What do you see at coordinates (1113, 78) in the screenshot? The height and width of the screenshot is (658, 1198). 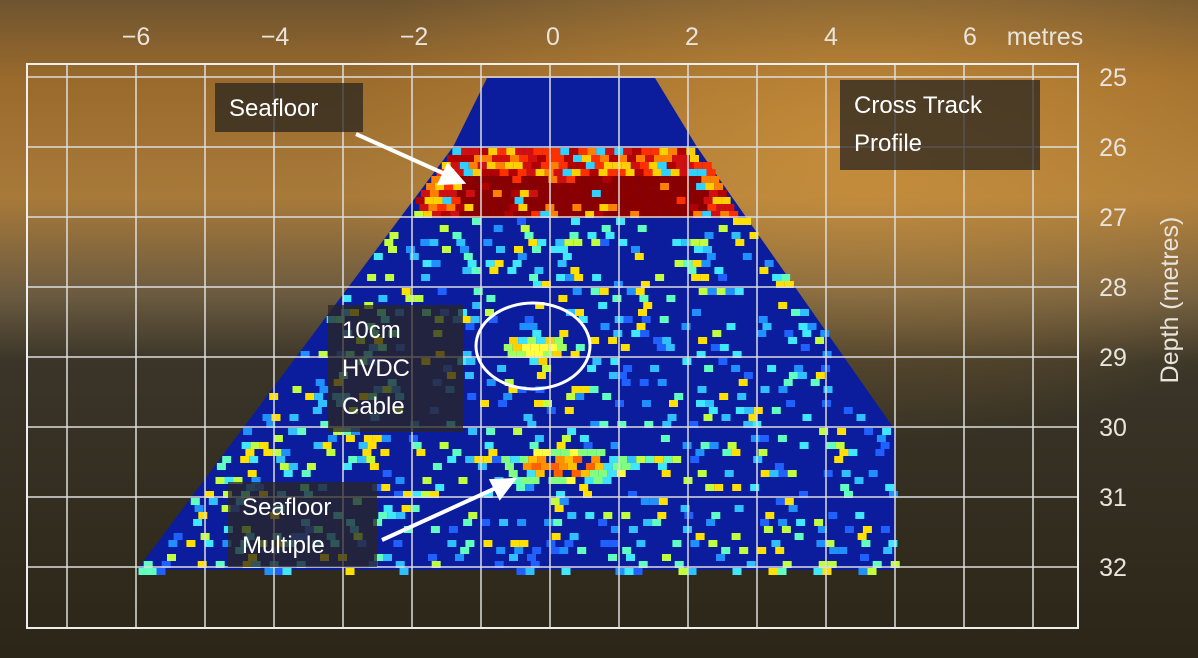 I see `y-tick-label: 25` at bounding box center [1113, 78].